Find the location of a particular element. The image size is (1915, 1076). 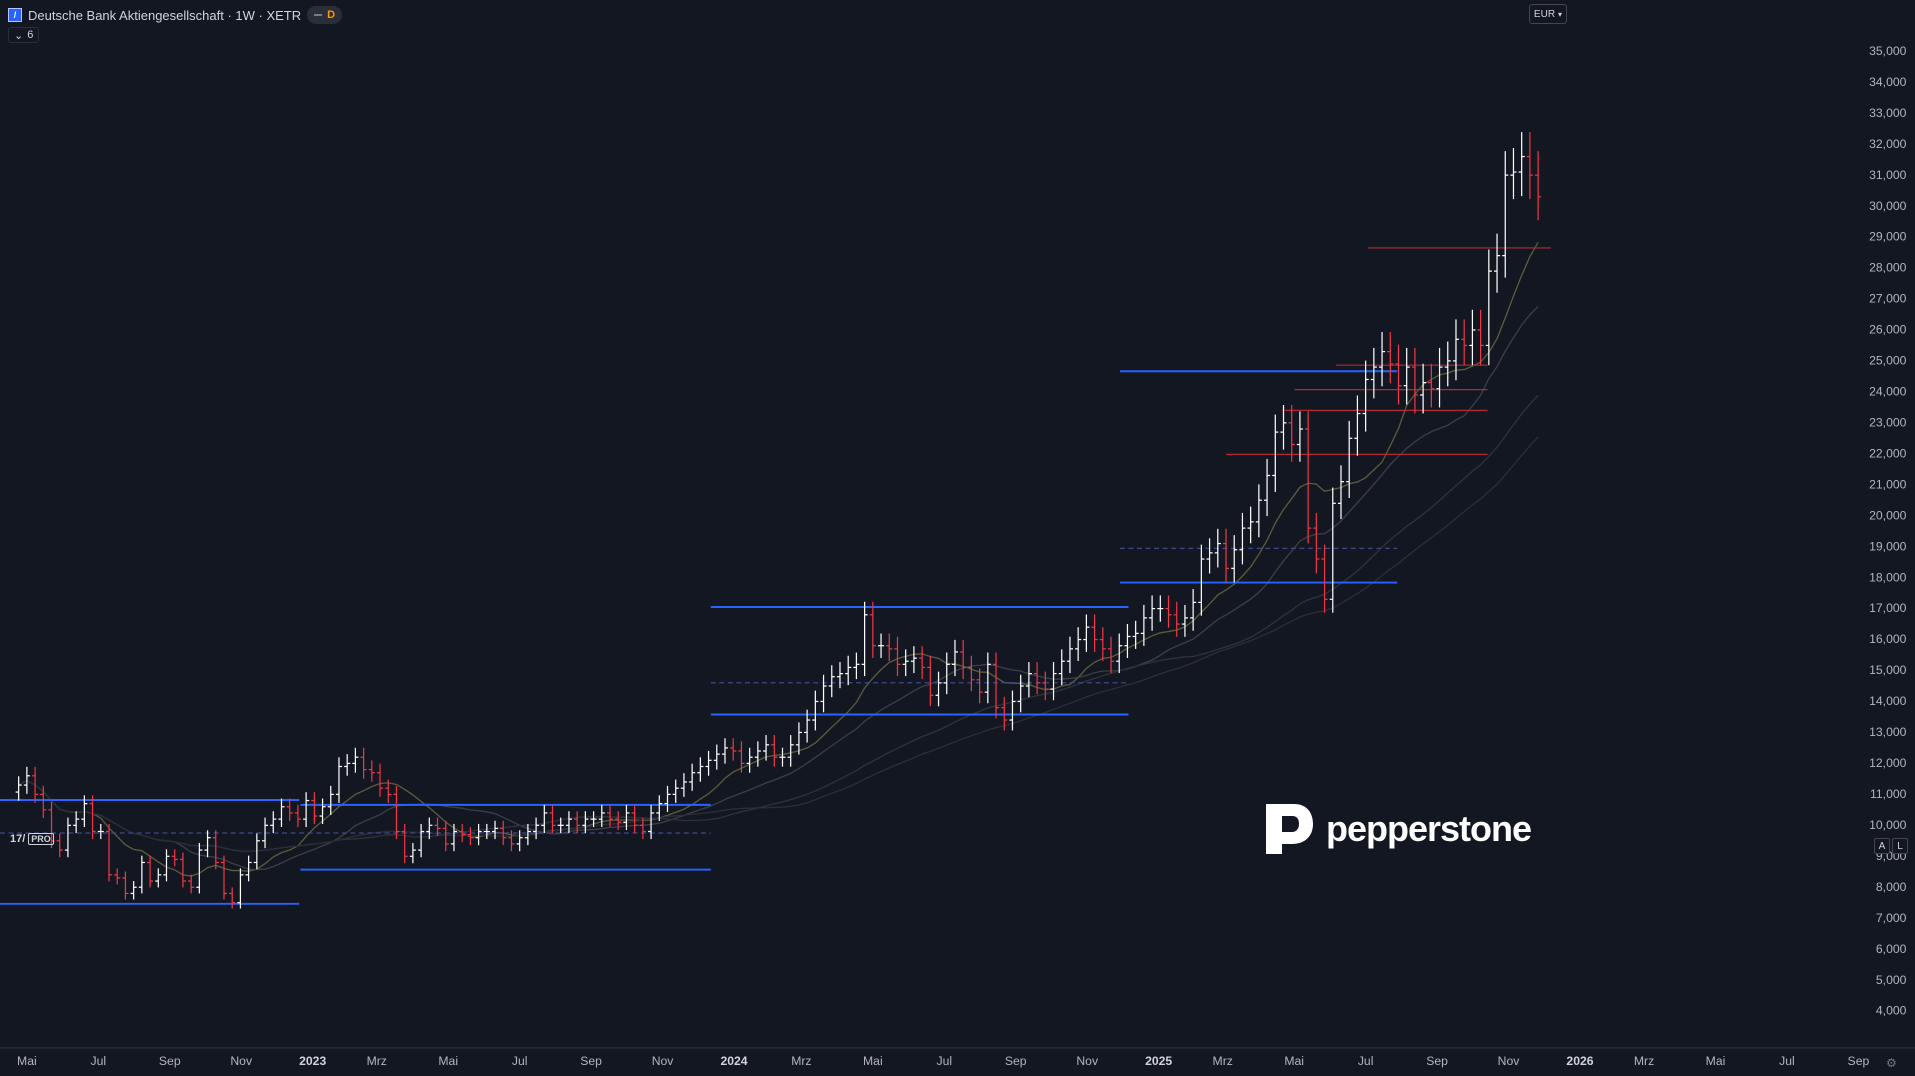

tradingview-logo: 17/ PRO is located at coordinates (32, 839).